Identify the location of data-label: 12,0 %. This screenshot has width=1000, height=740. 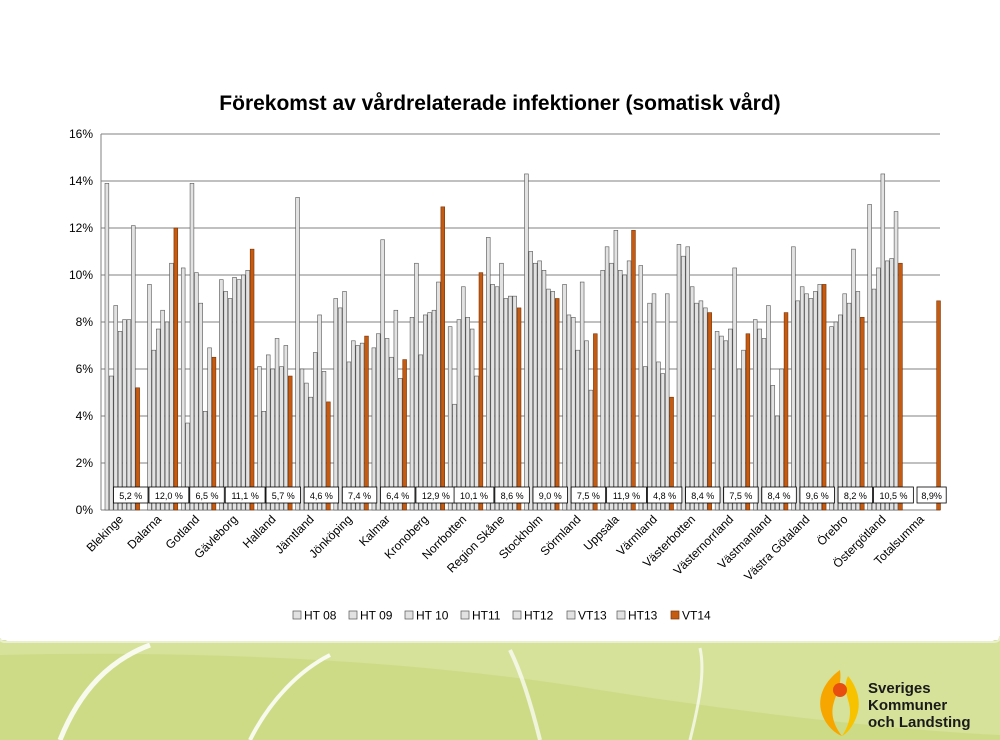
(169, 496).